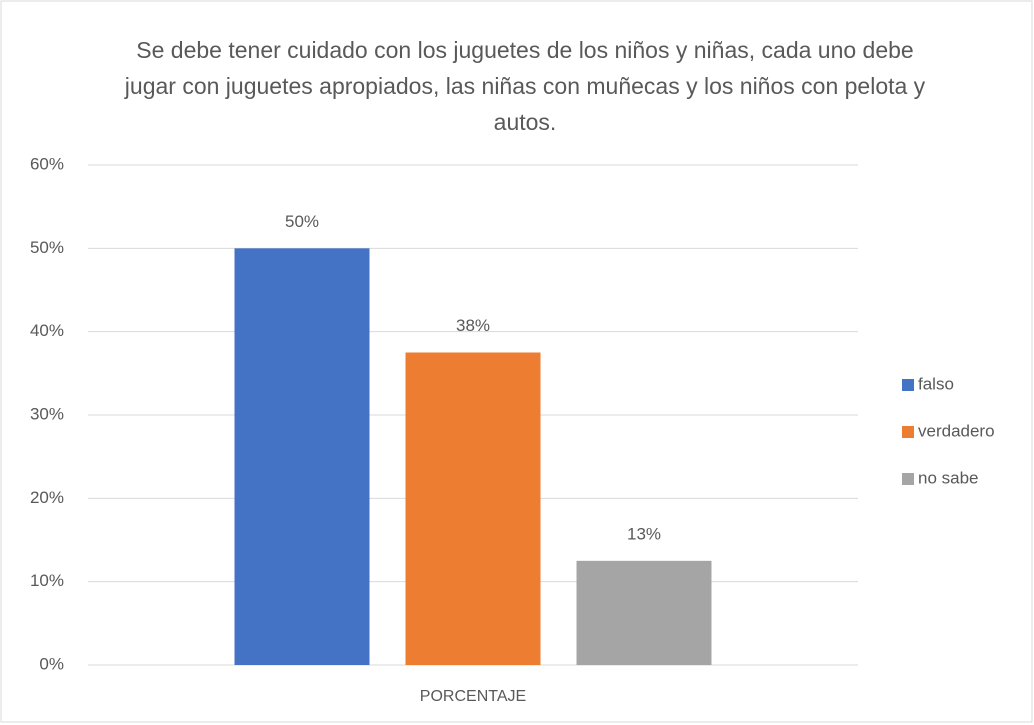 Image resolution: width=1034 pixels, height=725 pixels. I want to click on legend-label: verdadero, so click(956, 430).